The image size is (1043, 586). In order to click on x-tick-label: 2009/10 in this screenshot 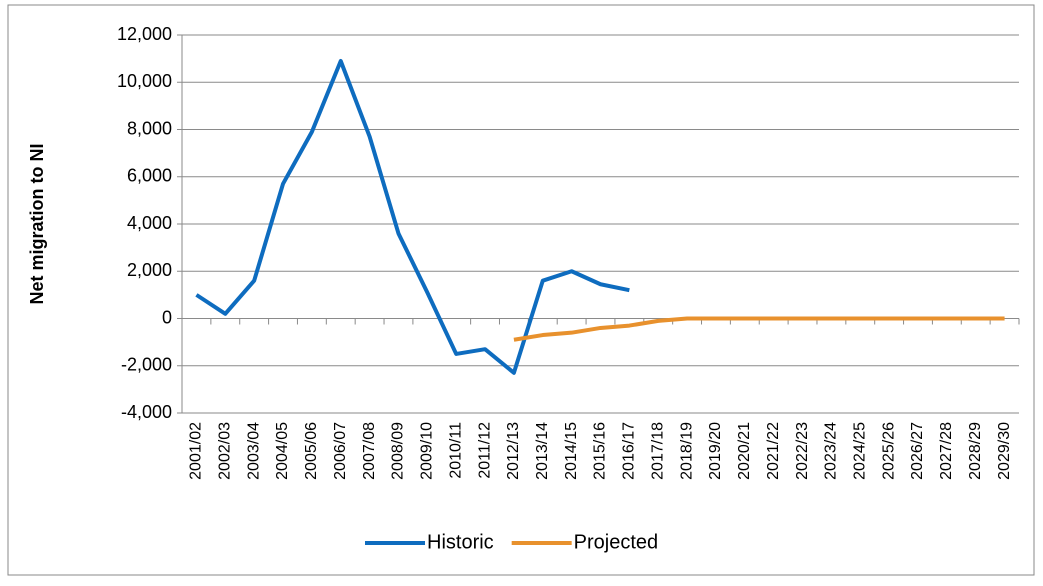, I will do `click(427, 451)`.